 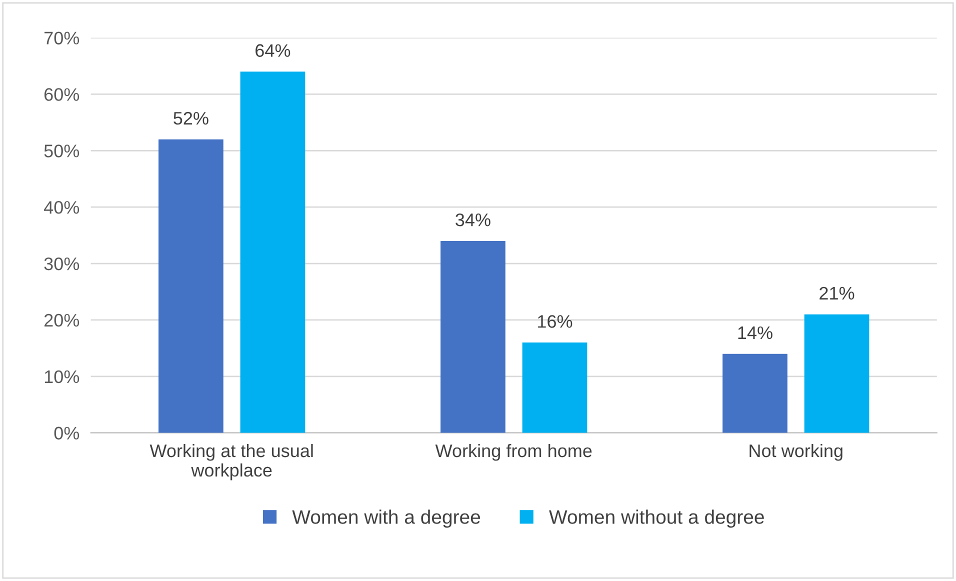 What do you see at coordinates (656, 519) in the screenshot?
I see `legend-label: Women without a degree` at bounding box center [656, 519].